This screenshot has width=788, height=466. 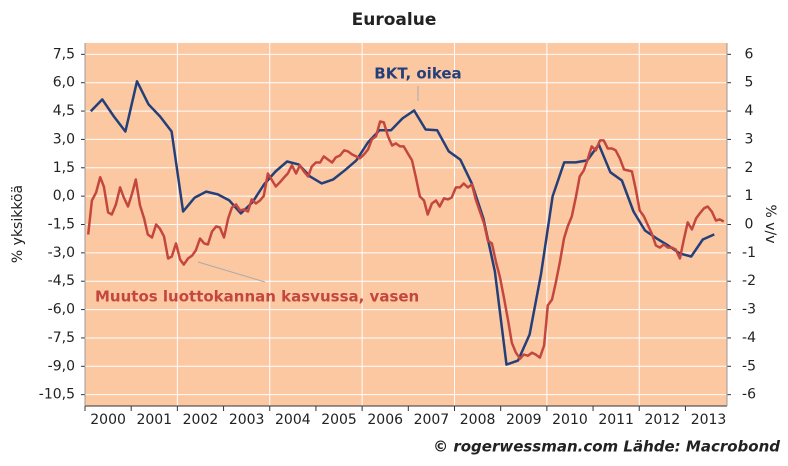 I want to click on x-tick-label: 2013, so click(x=709, y=420).